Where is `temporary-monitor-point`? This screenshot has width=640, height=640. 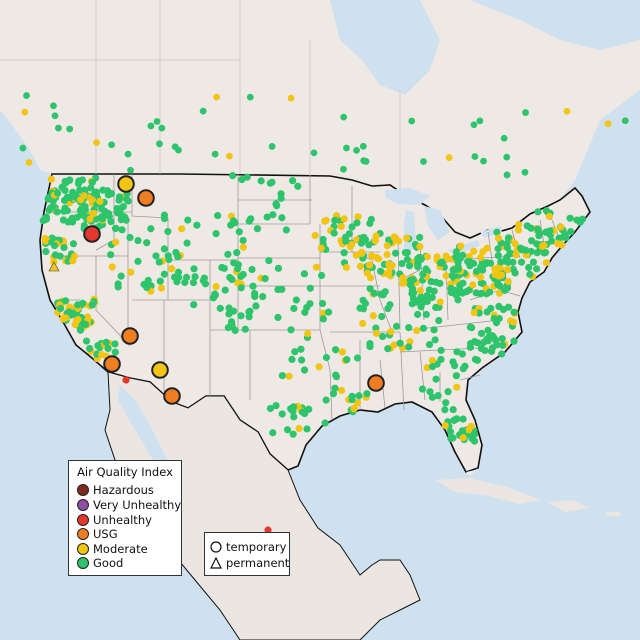
temporary-monitor-point is located at coordinates (146, 198).